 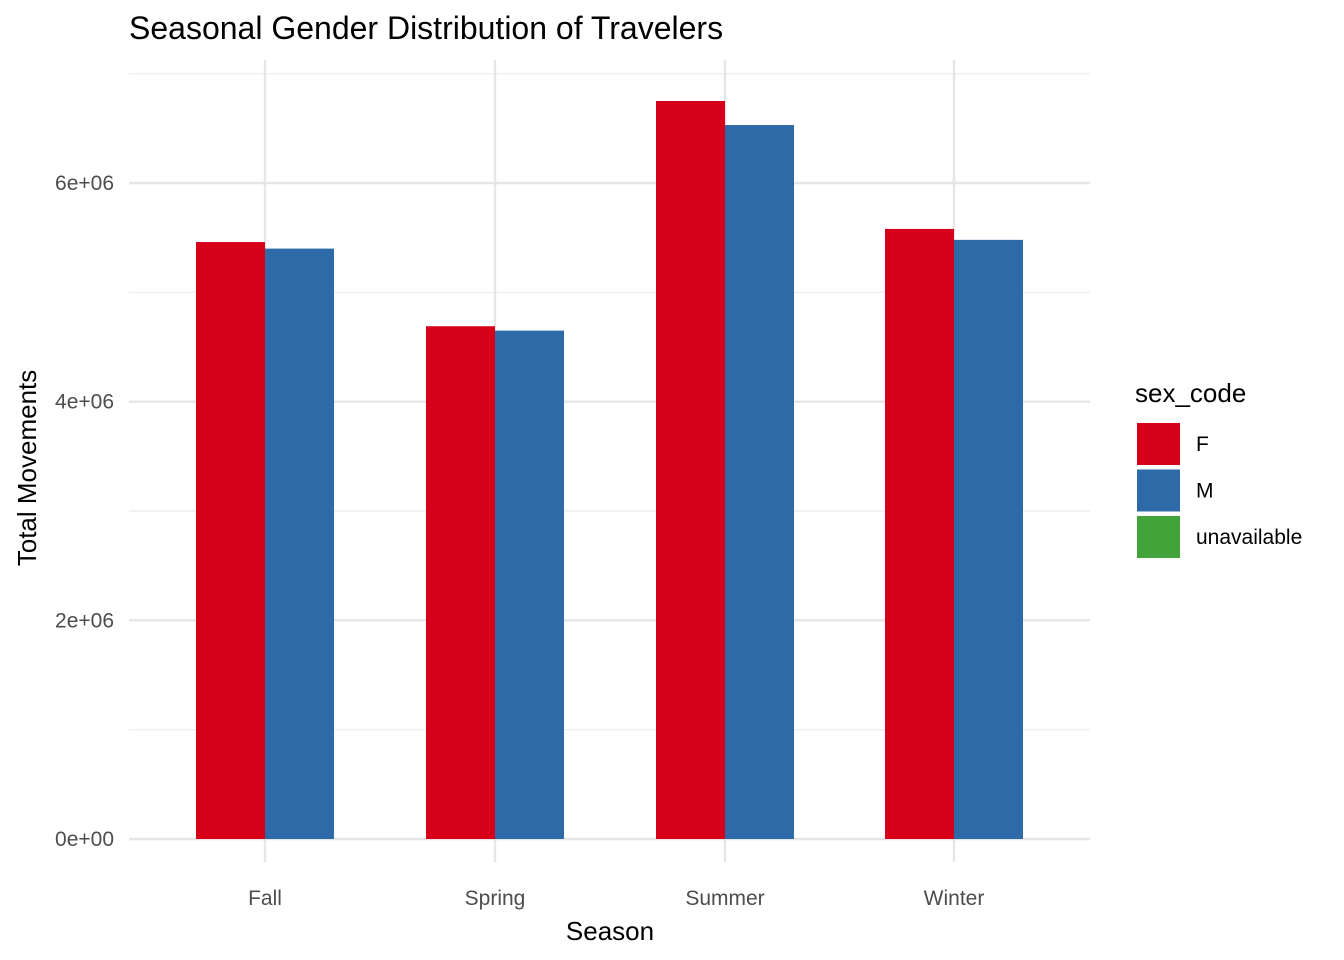 I want to click on x-tick-label: Winter, so click(x=954, y=898).